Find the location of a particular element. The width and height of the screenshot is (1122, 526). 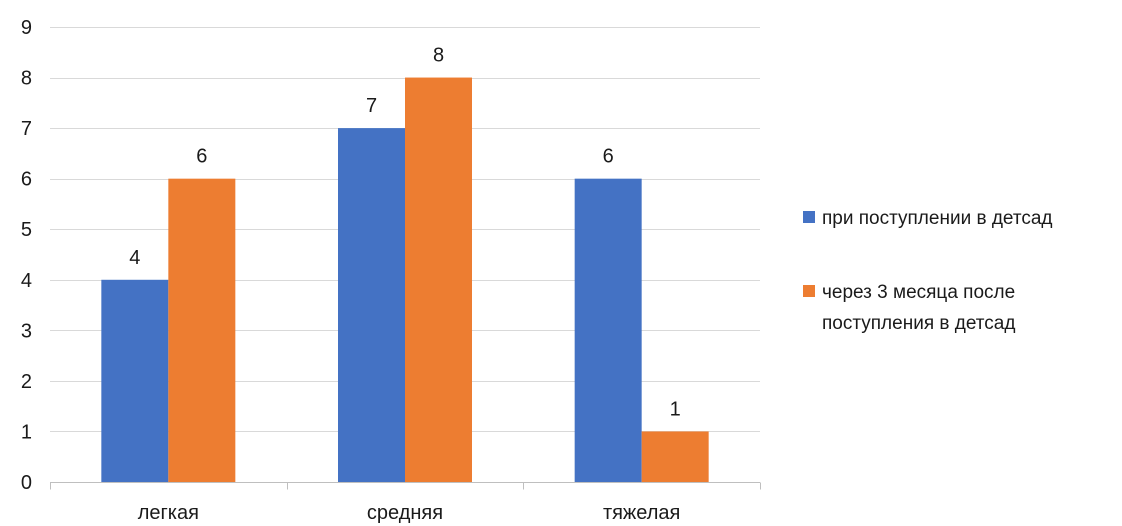

x-tick-label: средняя is located at coordinates (405, 513).